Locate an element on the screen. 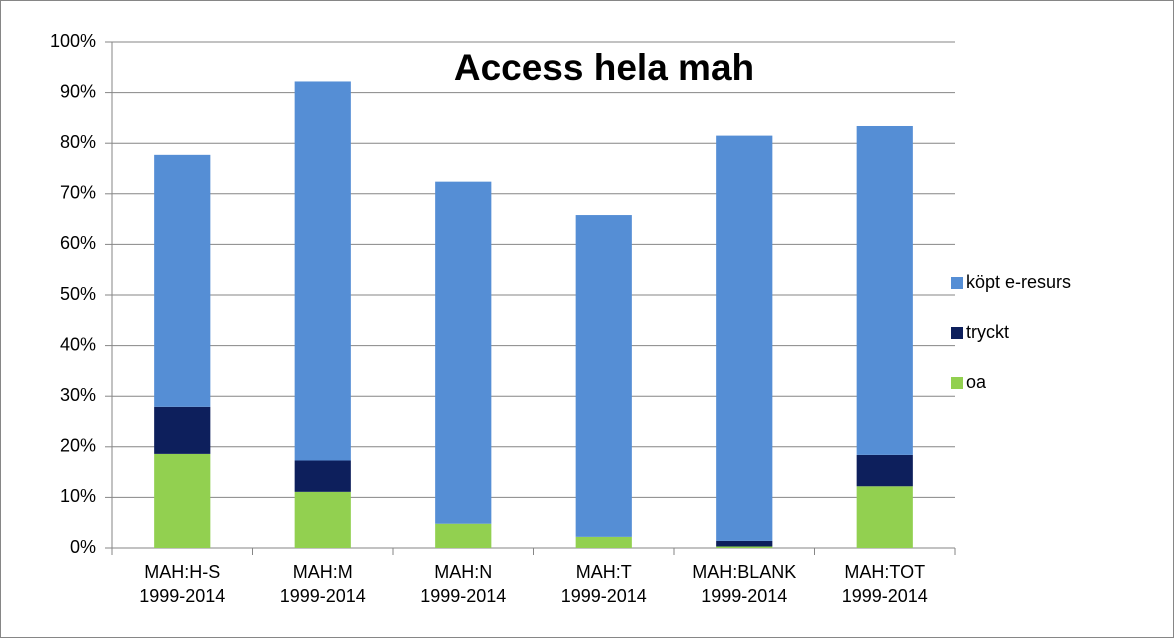 The image size is (1174, 638). legend-label: köpt e-resurs is located at coordinates (1018, 282).